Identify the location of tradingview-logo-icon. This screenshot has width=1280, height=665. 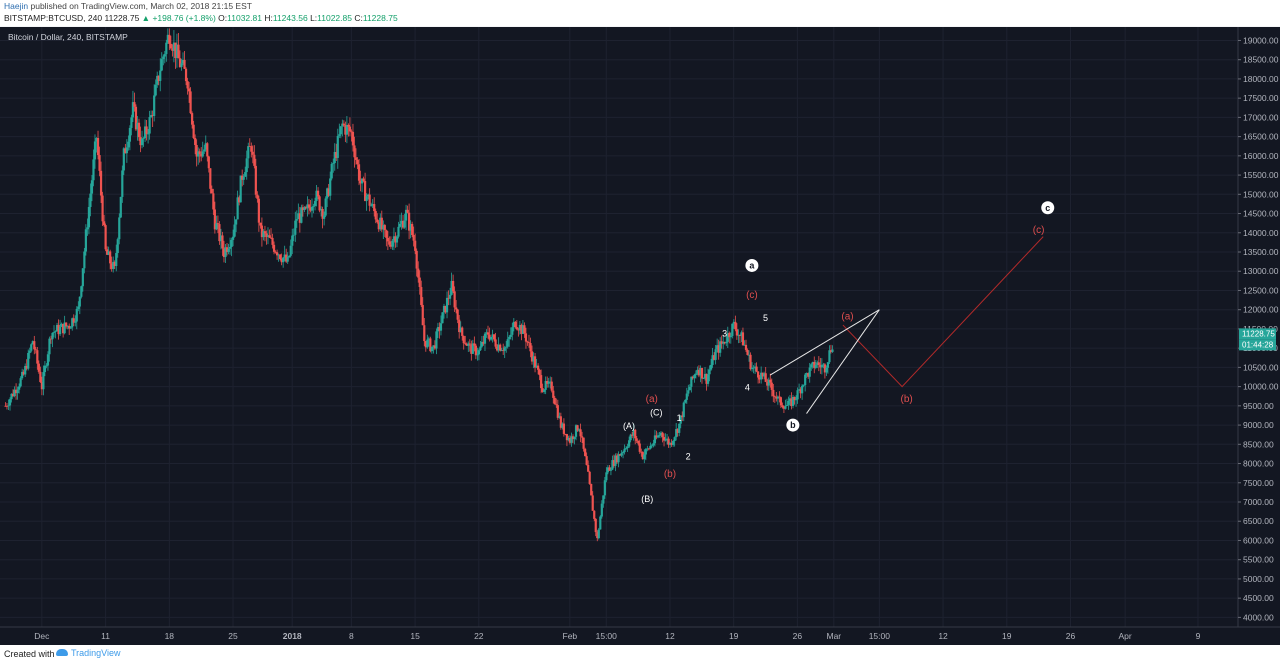
(62, 652).